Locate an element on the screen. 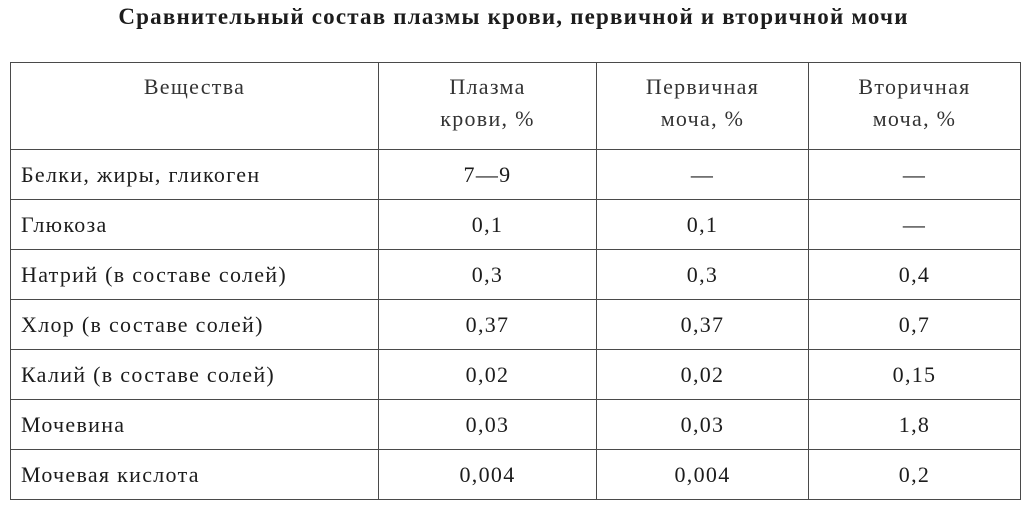  table-row: Хлор (в составе солей) 0,37 0,37 0,7 is located at coordinates (515, 324).